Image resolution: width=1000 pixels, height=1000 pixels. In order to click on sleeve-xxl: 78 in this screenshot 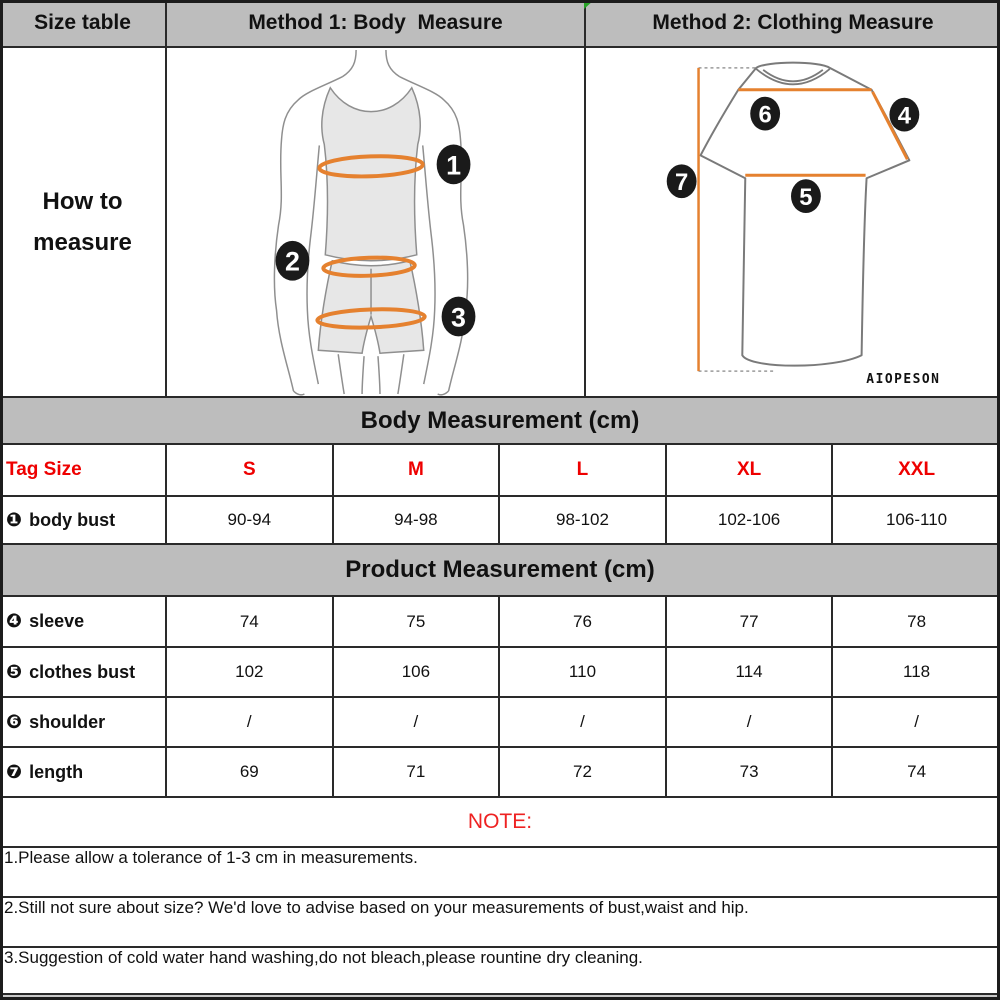, I will do `click(917, 621)`.